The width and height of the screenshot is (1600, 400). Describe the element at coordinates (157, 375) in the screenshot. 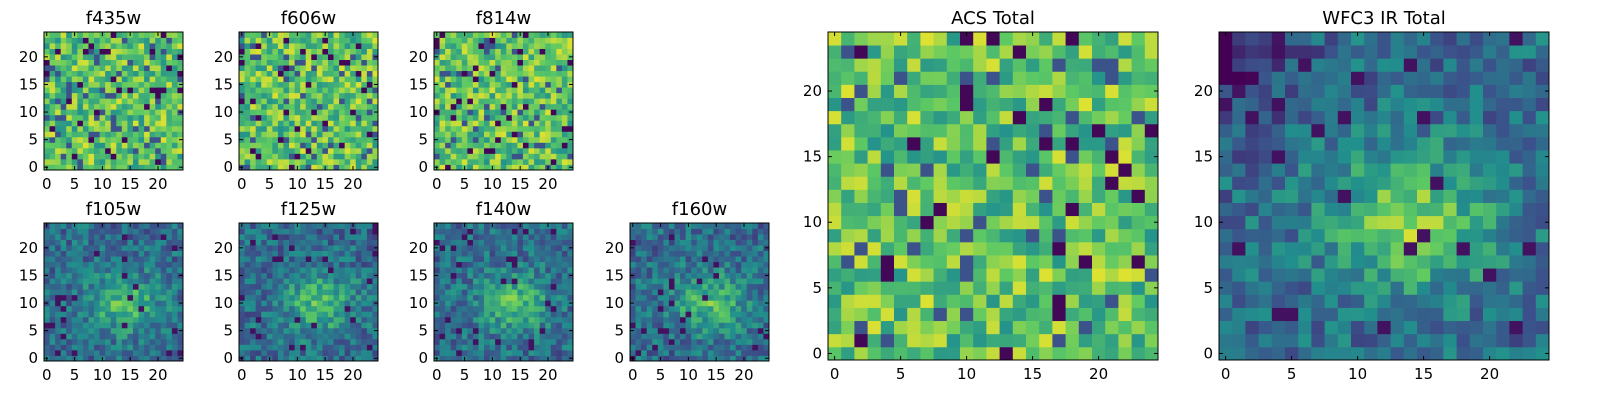

I see `x-tick-label: 20` at that location.